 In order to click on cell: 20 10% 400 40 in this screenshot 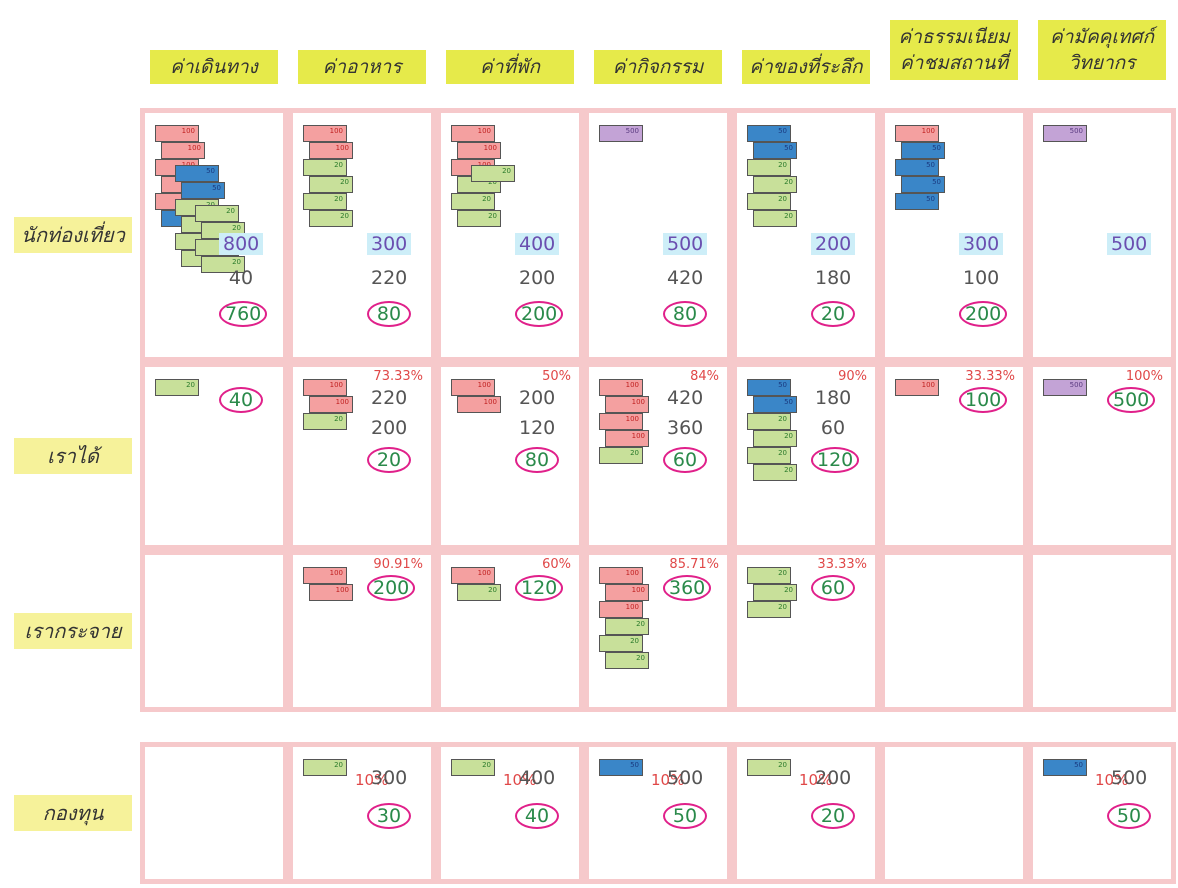, I will do `click(510, 813)`.